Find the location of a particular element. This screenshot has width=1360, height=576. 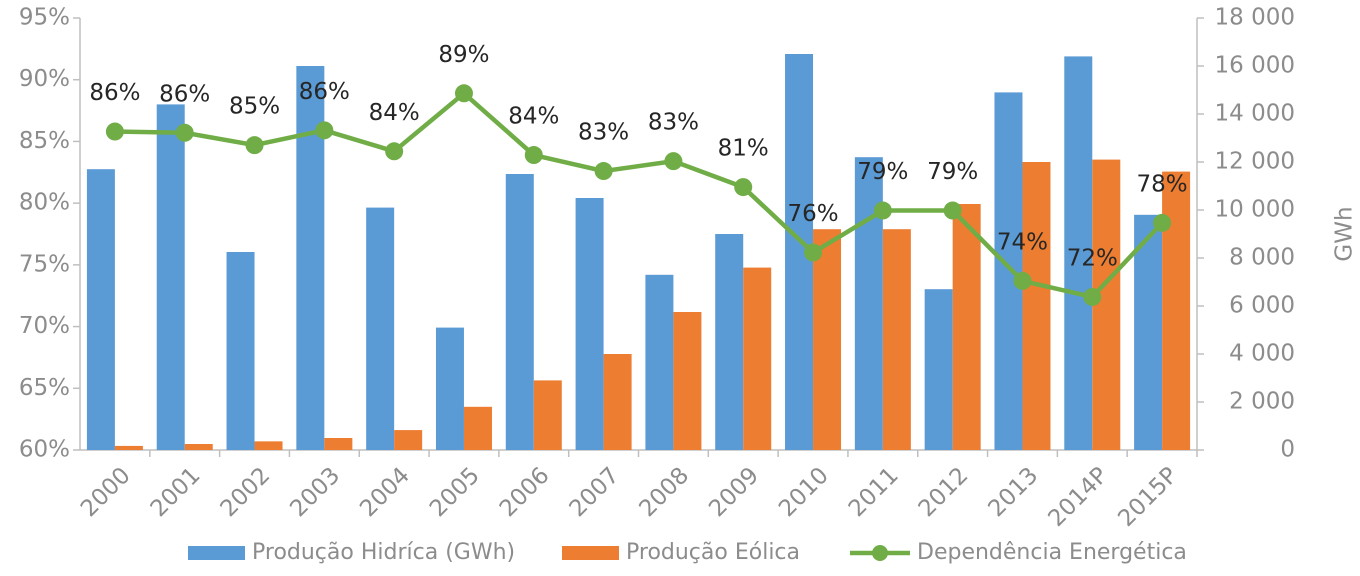

data-label: 72% is located at coordinates (1092, 258).